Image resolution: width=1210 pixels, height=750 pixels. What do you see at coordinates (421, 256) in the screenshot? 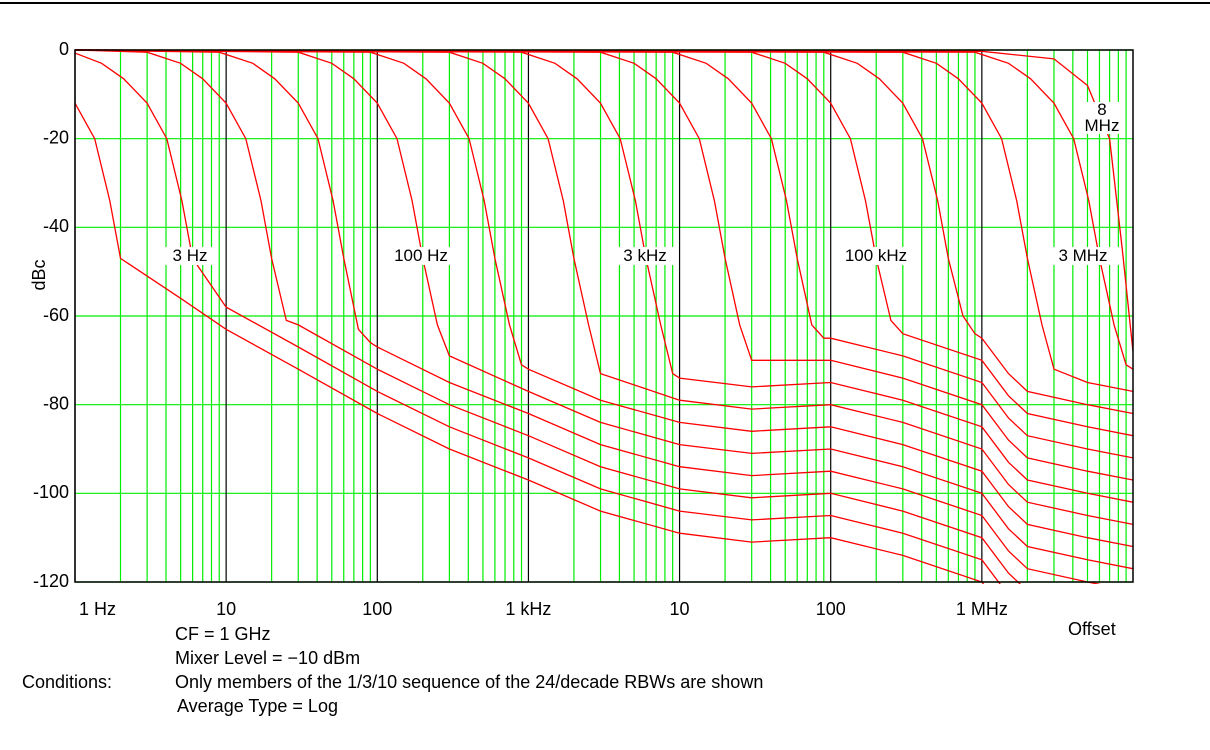
I see `curve-annotation: 100 Hz` at bounding box center [421, 256].